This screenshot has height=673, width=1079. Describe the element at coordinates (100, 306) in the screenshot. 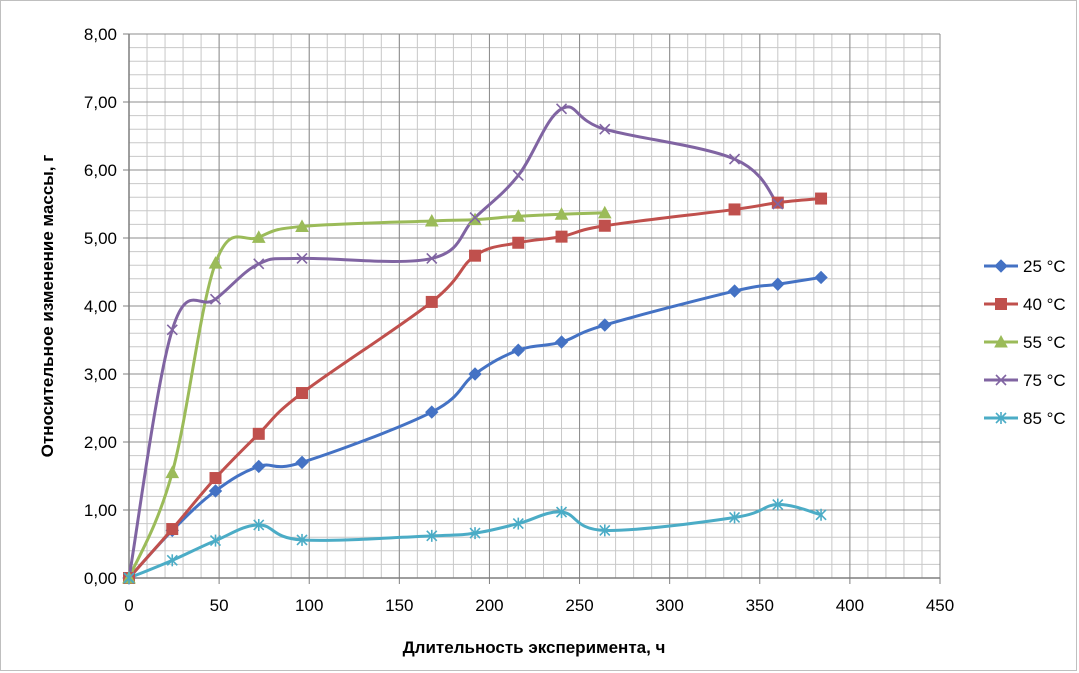

I see `y-tick-label: 4,00` at that location.